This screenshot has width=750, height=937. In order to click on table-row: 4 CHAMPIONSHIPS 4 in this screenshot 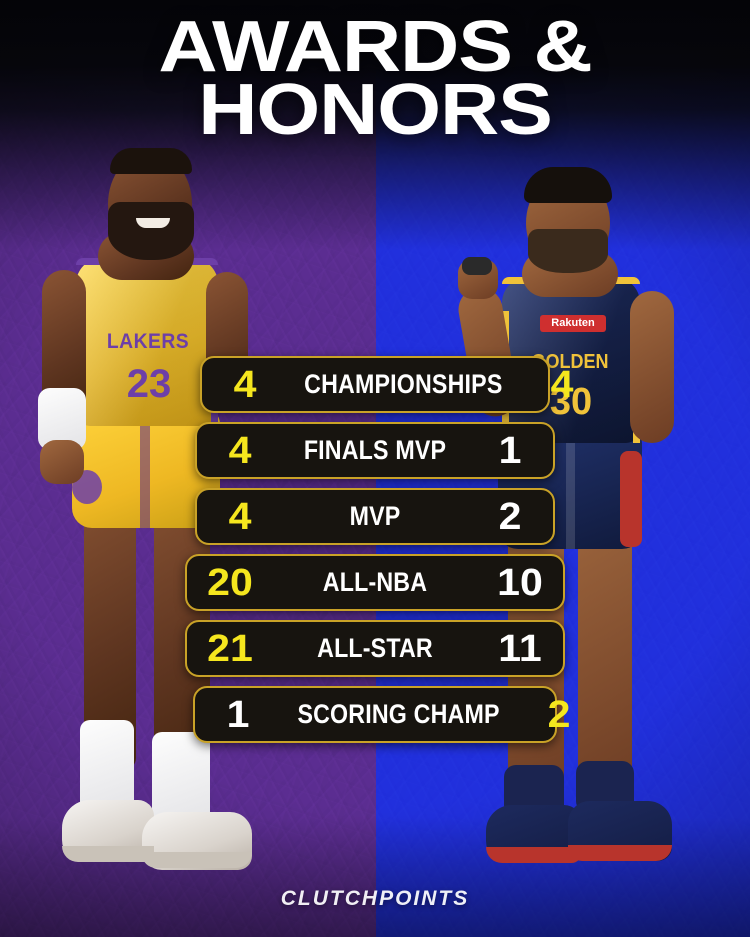, I will do `click(386, 384)`.